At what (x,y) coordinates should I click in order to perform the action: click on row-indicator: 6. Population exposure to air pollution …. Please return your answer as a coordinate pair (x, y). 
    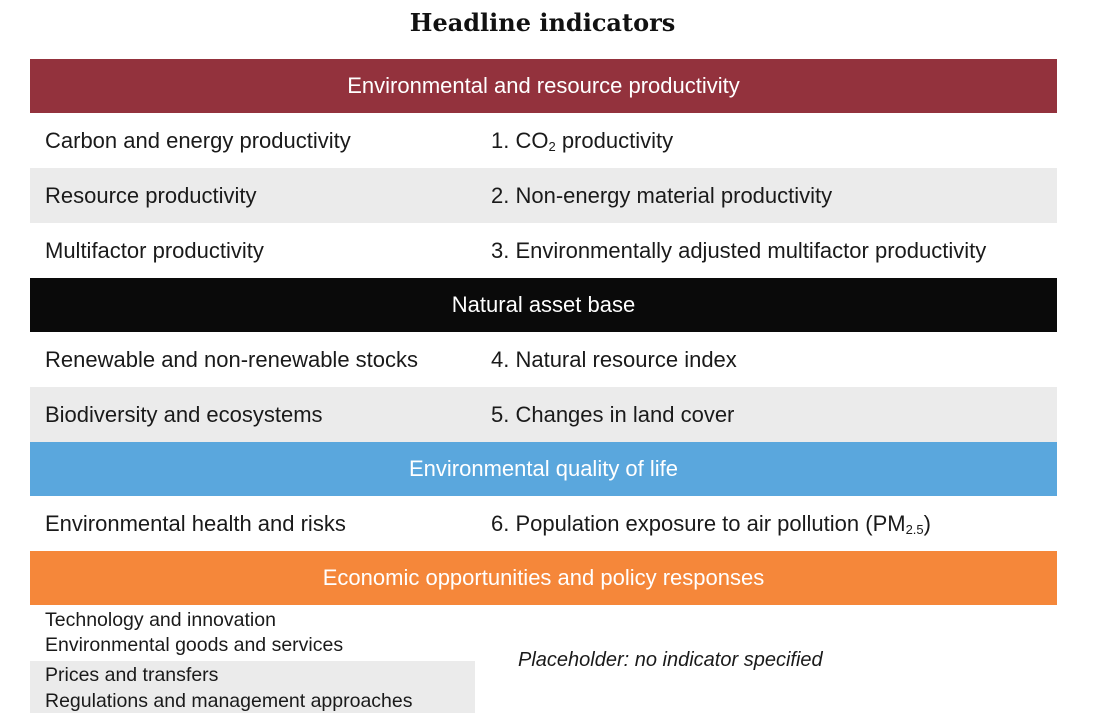
    Looking at the image, I should click on (711, 523).